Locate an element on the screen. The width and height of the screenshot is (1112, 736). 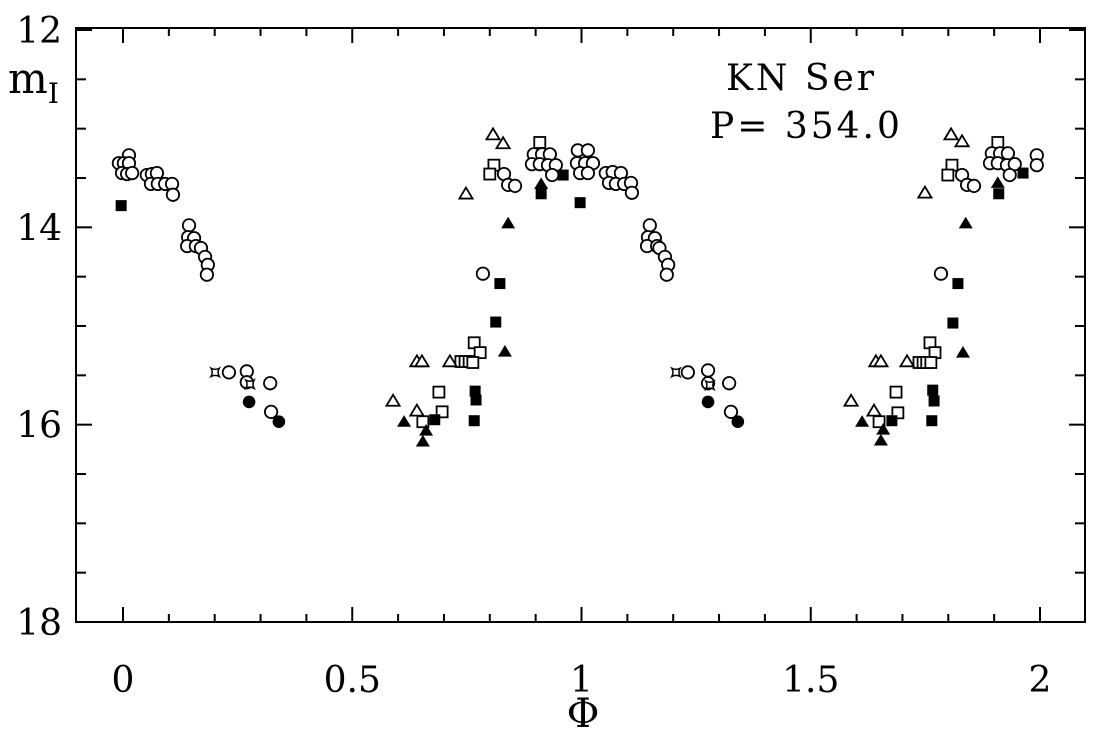
y-axis-label: mI is located at coordinates (33, 82).